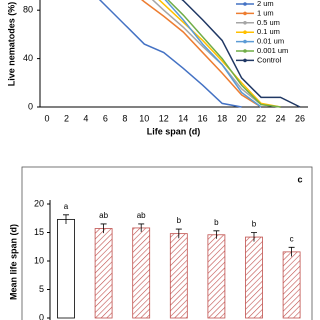 This screenshot has width=320, height=320. What do you see at coordinates (222, 118) in the screenshot?
I see `x-tick-label: 18` at bounding box center [222, 118].